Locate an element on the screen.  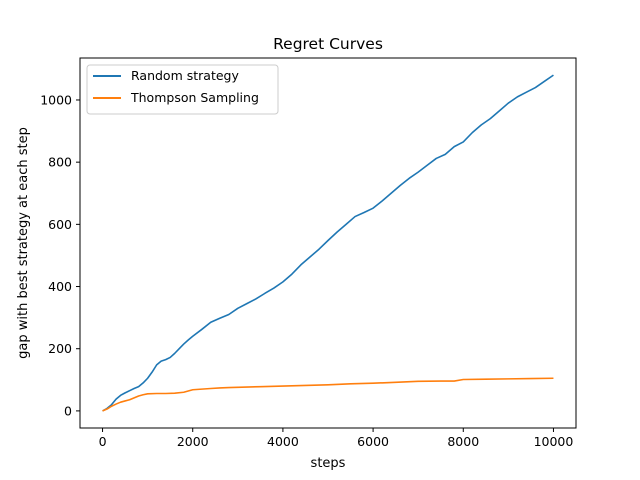
x-tick-label: 4000 is located at coordinates (283, 441).